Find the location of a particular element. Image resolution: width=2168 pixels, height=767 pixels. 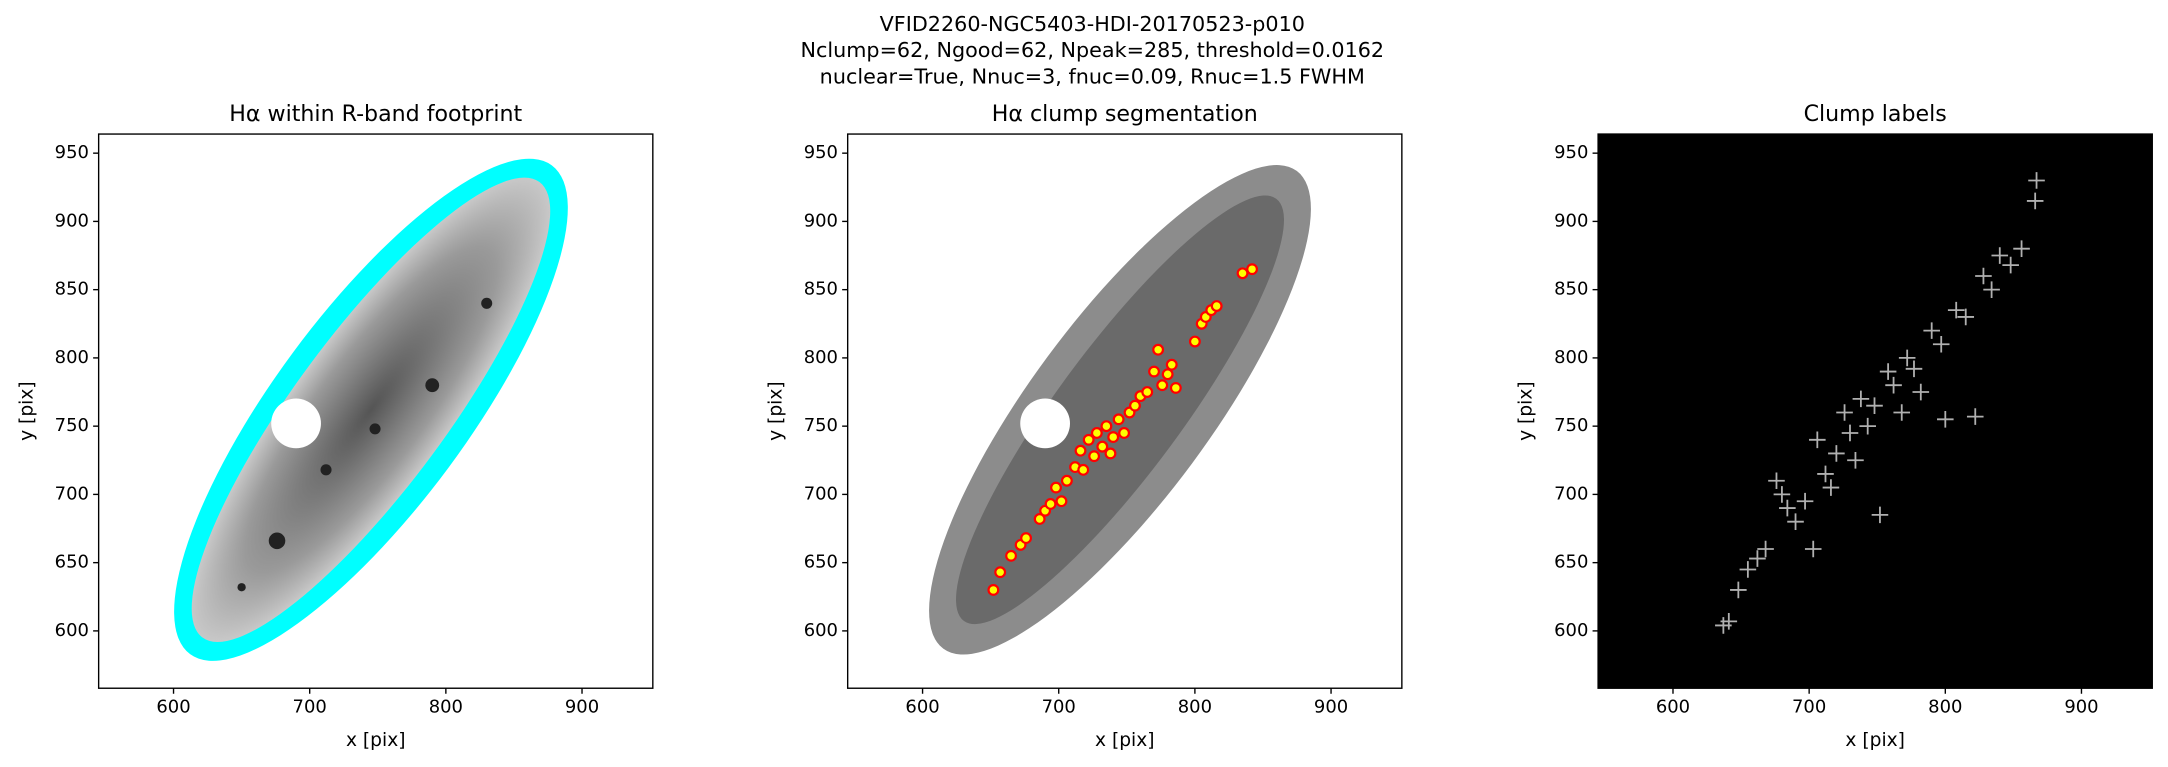

panel-title: Clump labels is located at coordinates (1875, 114).